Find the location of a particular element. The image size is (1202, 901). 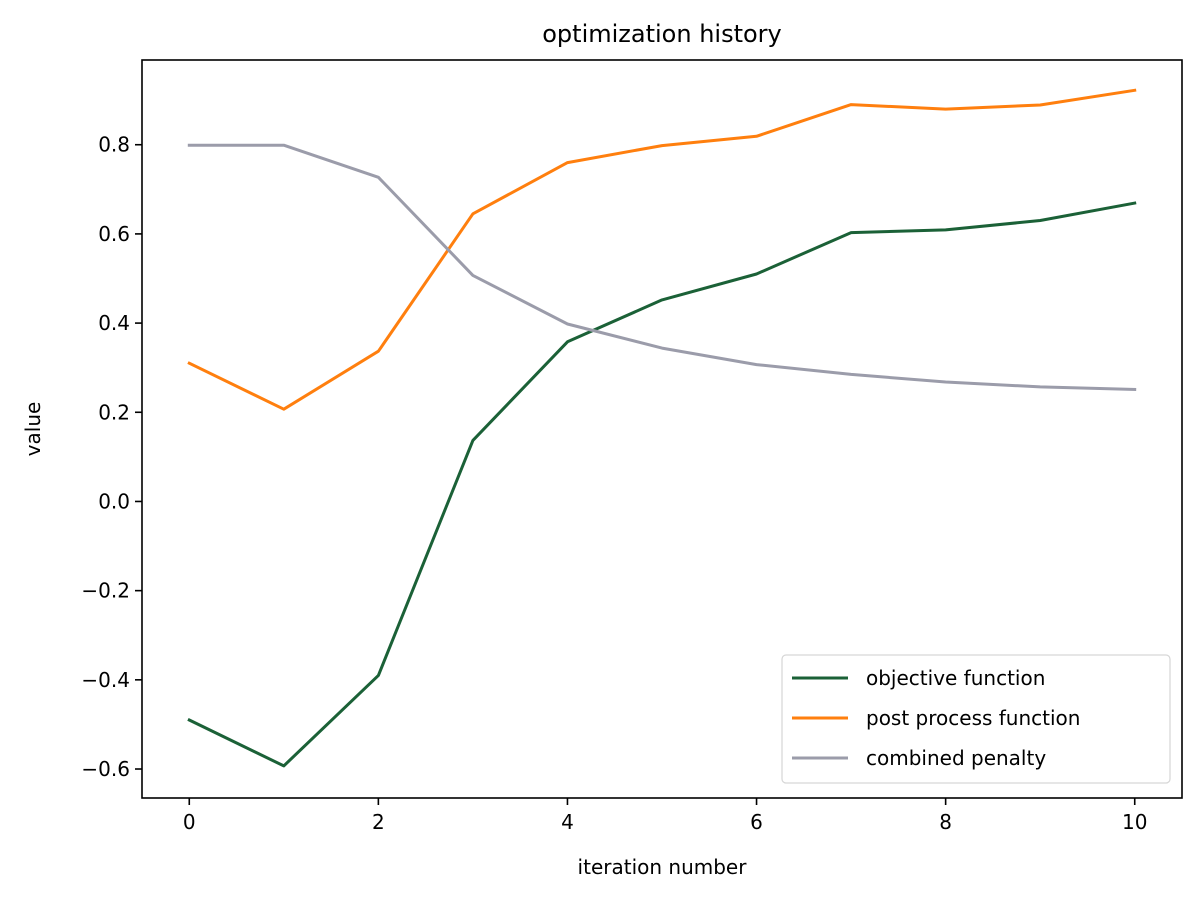

y-tick-label: 0.0 is located at coordinates (114, 501).